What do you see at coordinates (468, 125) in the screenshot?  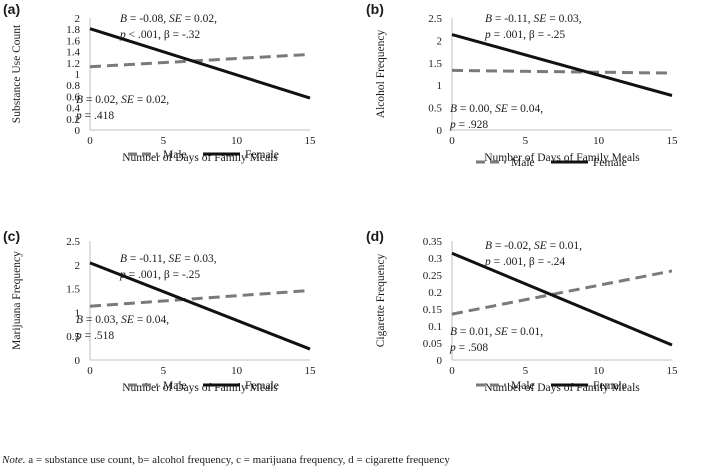 I see `annotation-male: p = .928` at bounding box center [468, 125].